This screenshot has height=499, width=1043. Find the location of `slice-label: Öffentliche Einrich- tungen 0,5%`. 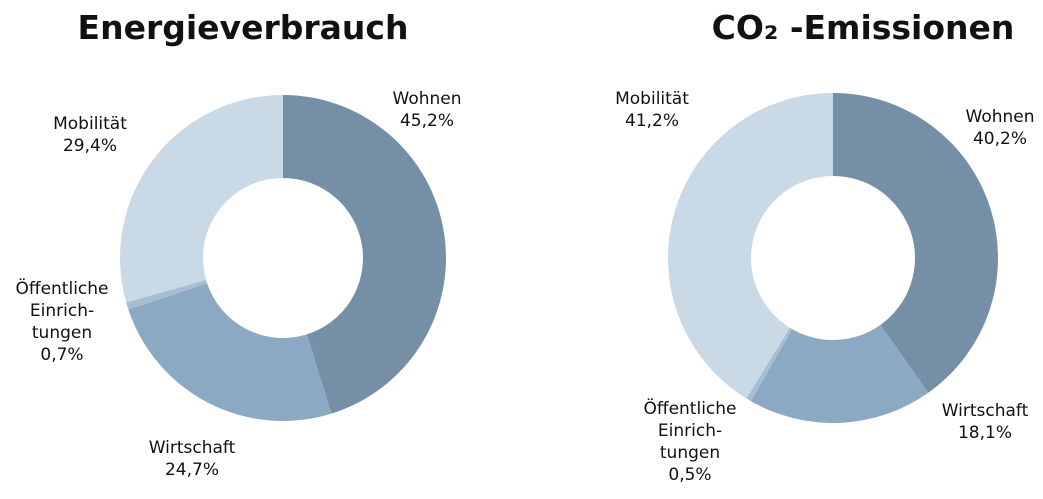

slice-label: Öffentliche Einrich- tungen 0,5% is located at coordinates (689, 442).